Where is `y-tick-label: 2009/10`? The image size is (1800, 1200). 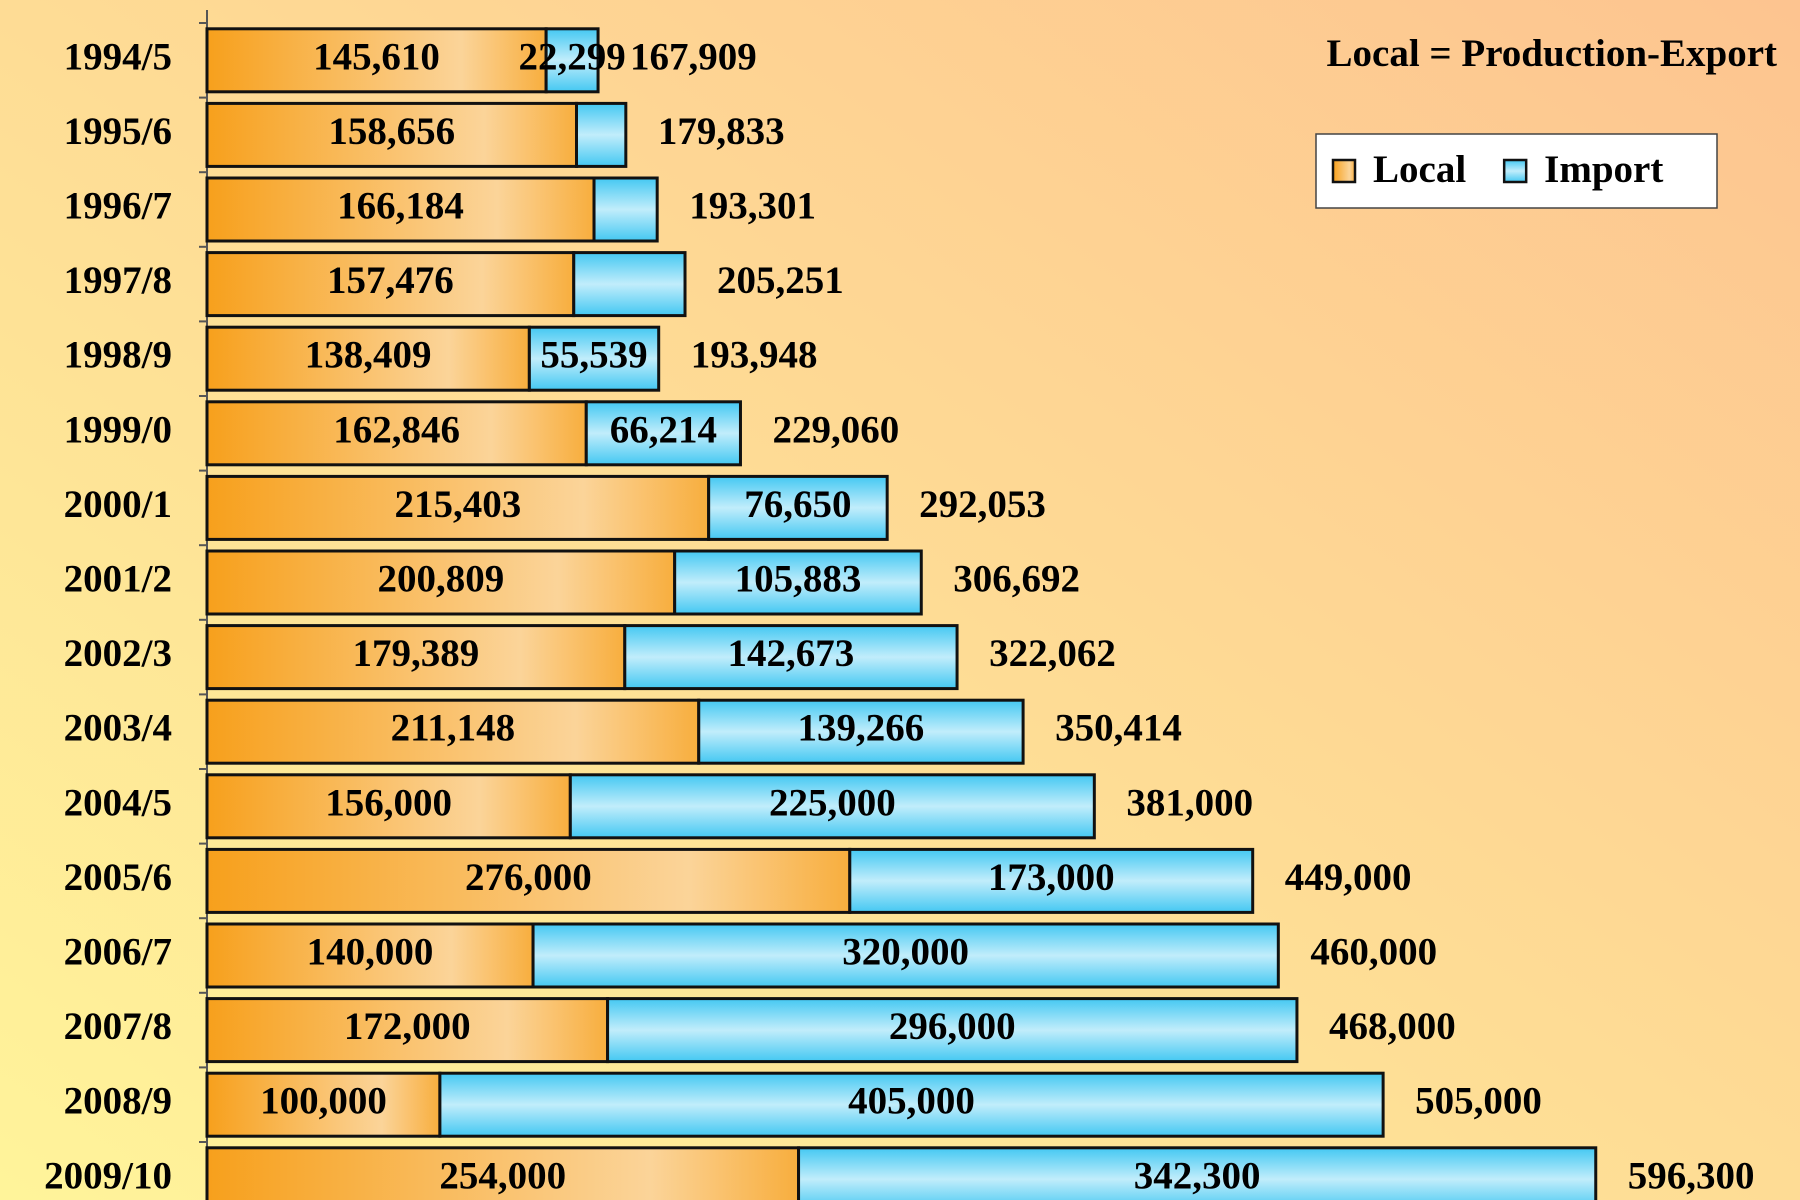
y-tick-label: 2009/10 is located at coordinates (108, 1175).